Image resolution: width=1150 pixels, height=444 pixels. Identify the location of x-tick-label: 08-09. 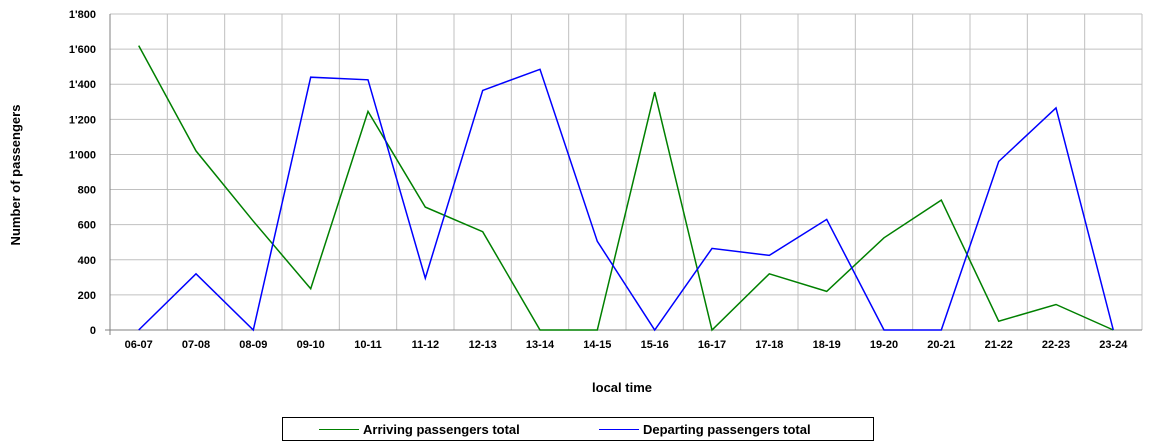
(253, 345).